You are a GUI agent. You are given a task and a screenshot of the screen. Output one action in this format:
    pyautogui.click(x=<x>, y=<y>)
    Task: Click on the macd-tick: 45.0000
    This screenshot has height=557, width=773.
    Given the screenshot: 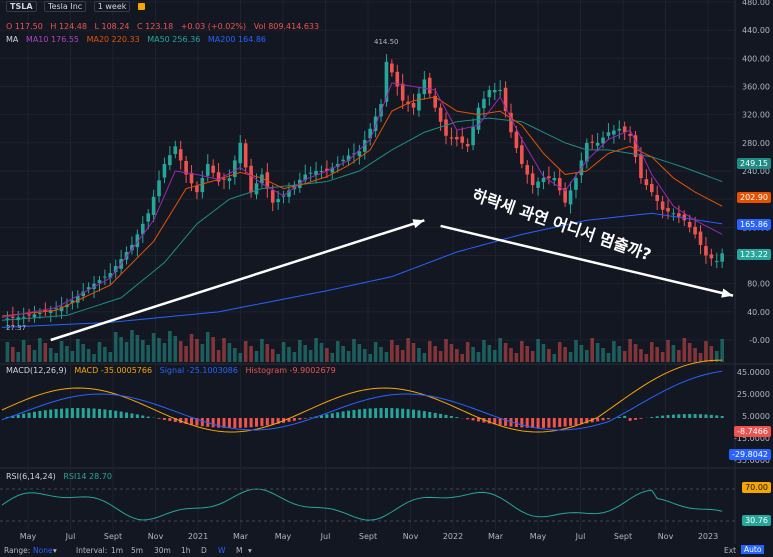 What is the action you would take?
    pyautogui.click(x=753, y=372)
    